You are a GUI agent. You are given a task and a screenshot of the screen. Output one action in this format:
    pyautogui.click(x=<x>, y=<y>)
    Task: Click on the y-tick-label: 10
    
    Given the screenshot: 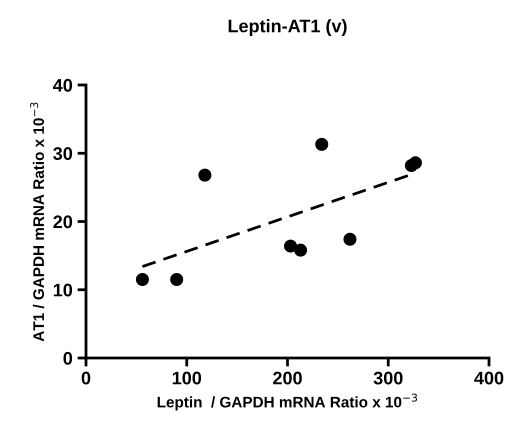 What is the action you would take?
    pyautogui.click(x=63, y=290)
    